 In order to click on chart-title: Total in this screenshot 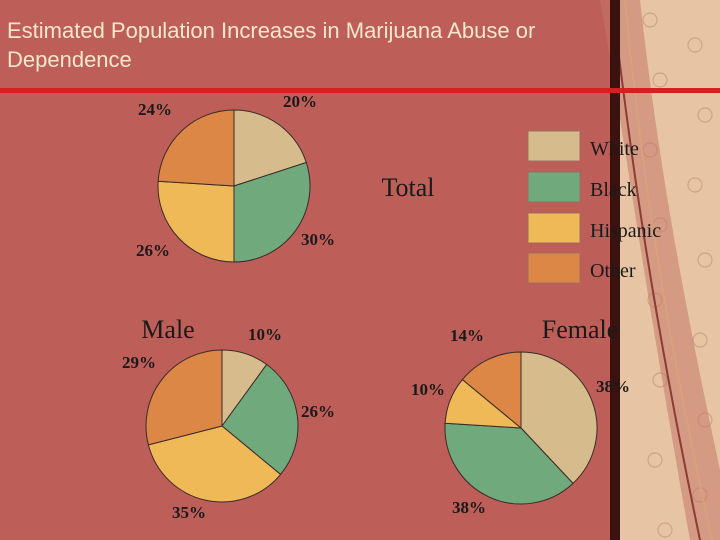, I will do `click(407, 187)`.